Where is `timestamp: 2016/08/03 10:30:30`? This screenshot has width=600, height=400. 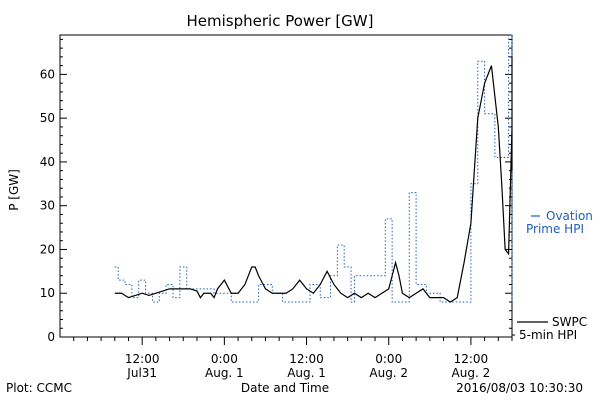
timestamp: 2016/08/03 10:30:30 is located at coordinates (519, 388).